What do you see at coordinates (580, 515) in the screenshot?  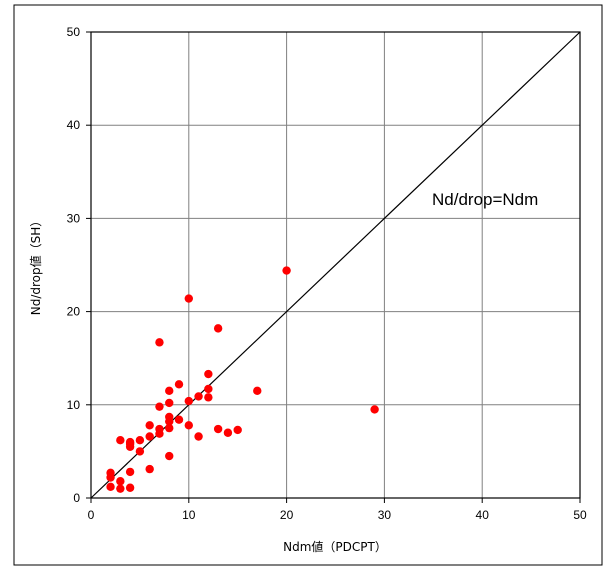 I see `x-tick-label: 50` at bounding box center [580, 515].